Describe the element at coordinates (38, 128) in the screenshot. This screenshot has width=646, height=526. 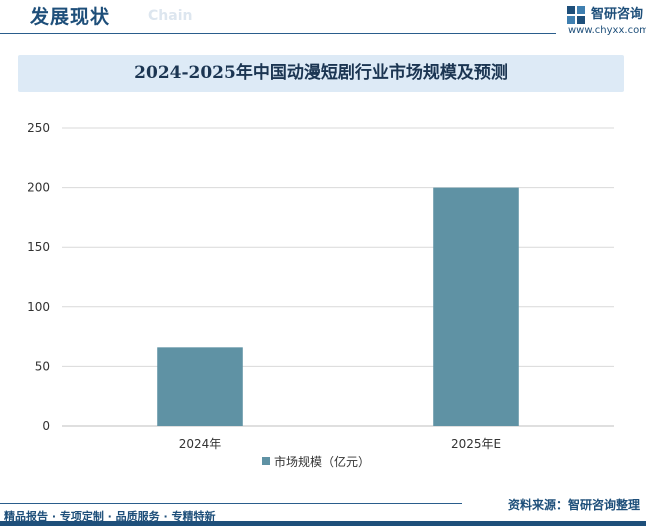
I see `y-tick-label: 250` at that location.